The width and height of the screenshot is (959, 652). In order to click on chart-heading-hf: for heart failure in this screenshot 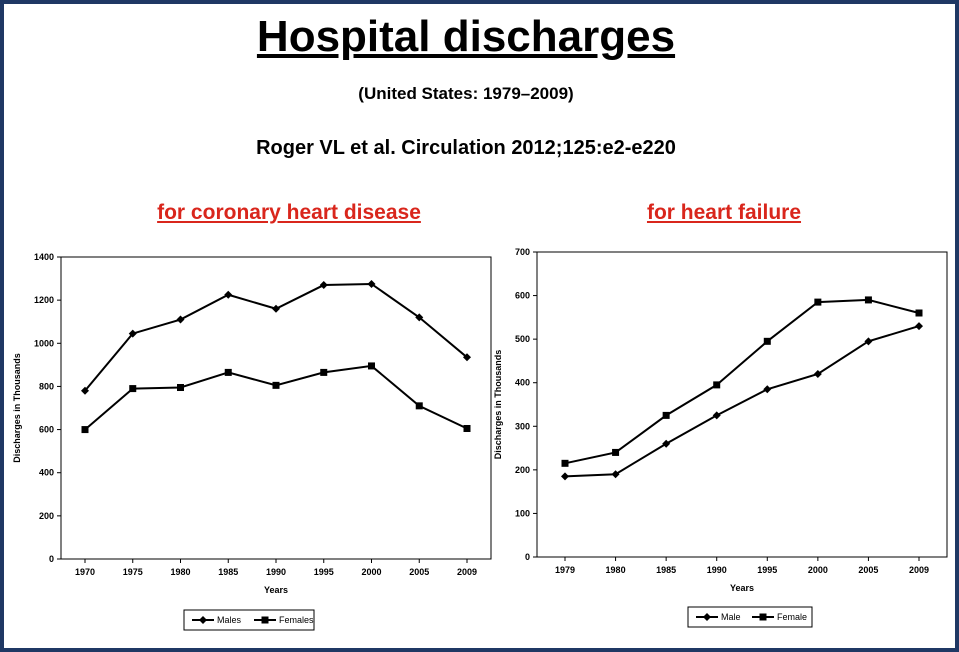, I will do `click(724, 212)`.